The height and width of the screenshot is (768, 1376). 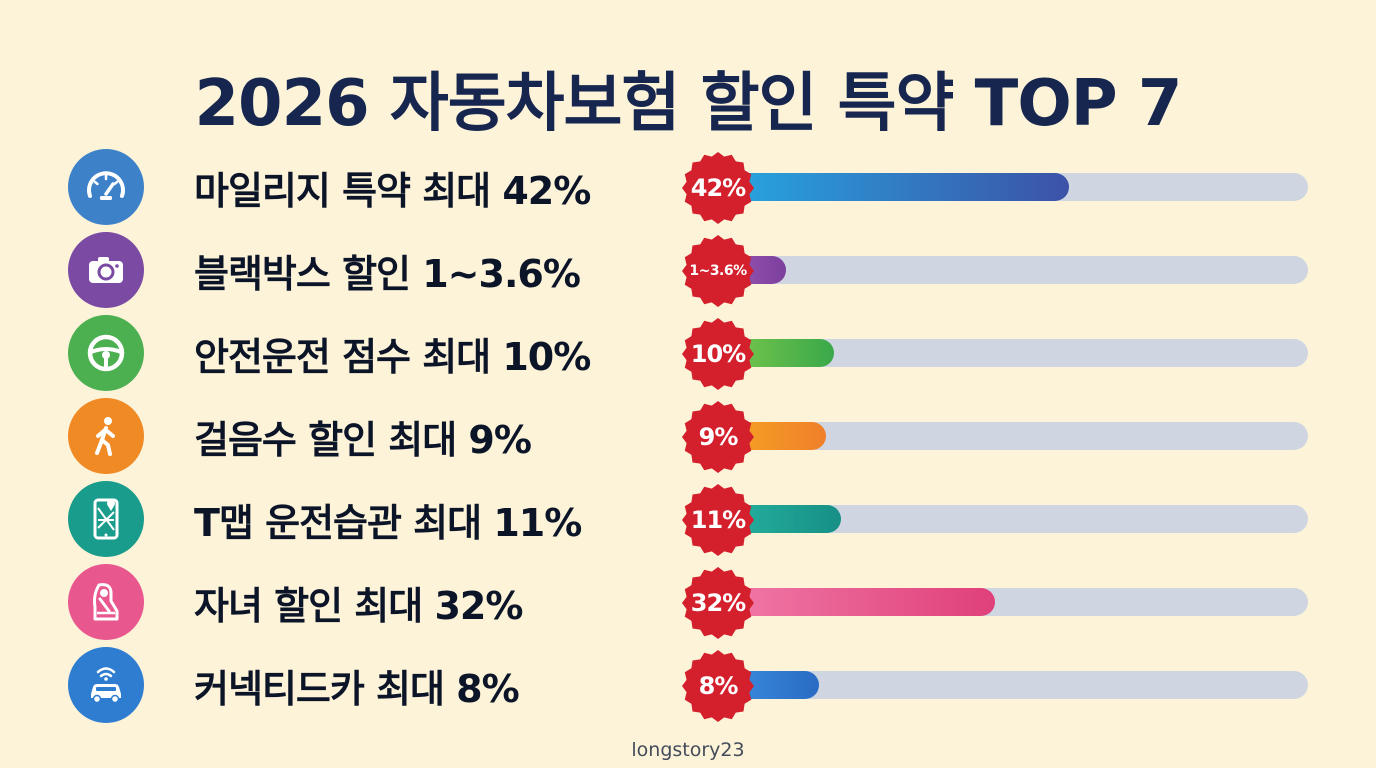 I want to click on data-label: 8%, so click(x=718, y=686).